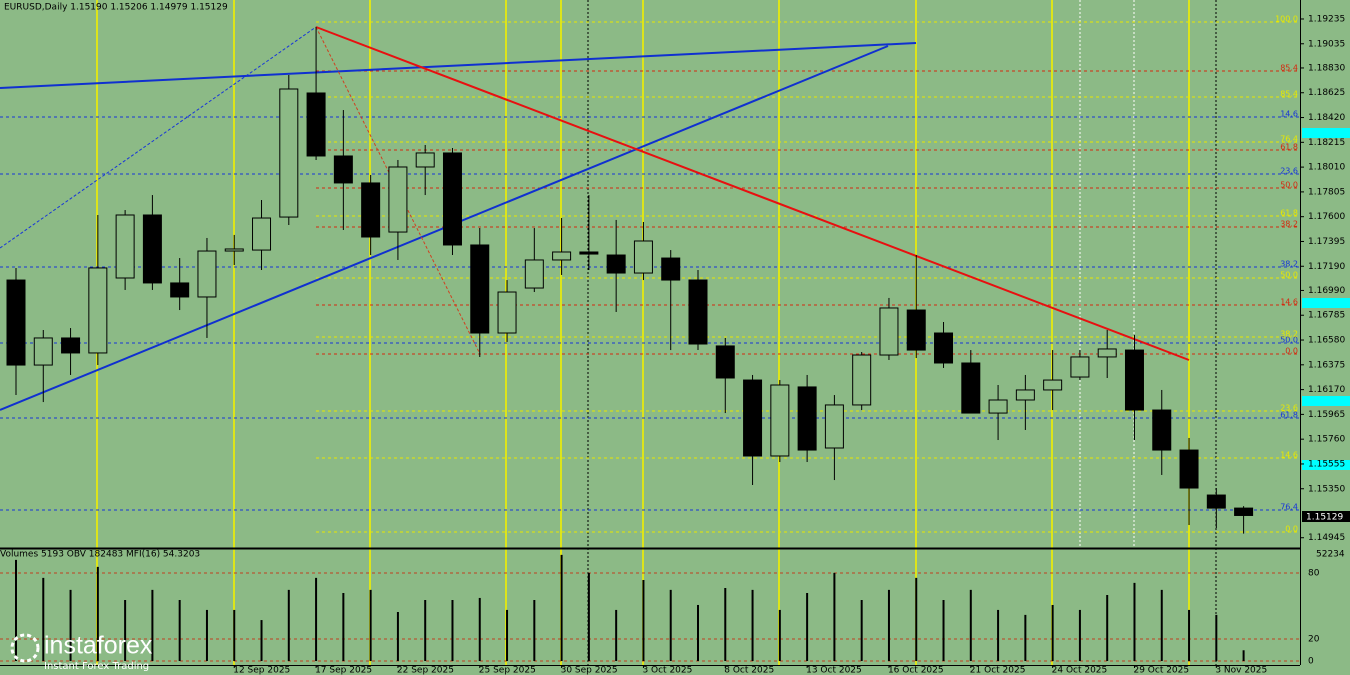  I want to click on x-tick-label: 16 Oct 2025, so click(916, 670).